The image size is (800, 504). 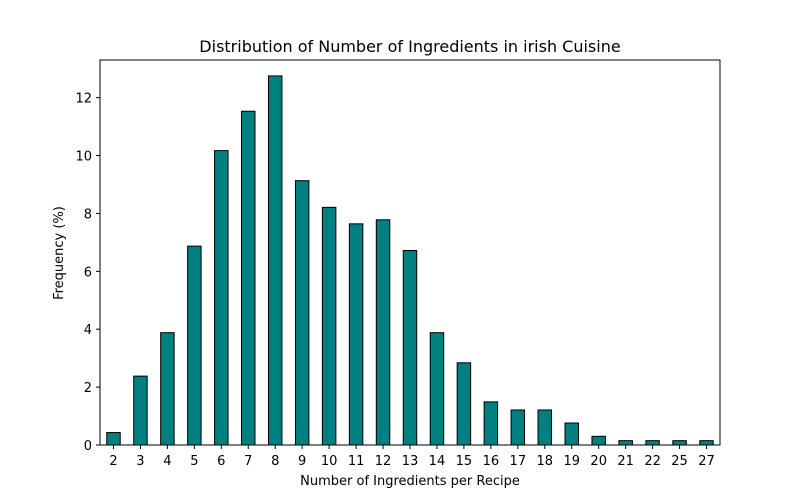 What do you see at coordinates (302, 461) in the screenshot?
I see `x-tick-label: 9` at bounding box center [302, 461].